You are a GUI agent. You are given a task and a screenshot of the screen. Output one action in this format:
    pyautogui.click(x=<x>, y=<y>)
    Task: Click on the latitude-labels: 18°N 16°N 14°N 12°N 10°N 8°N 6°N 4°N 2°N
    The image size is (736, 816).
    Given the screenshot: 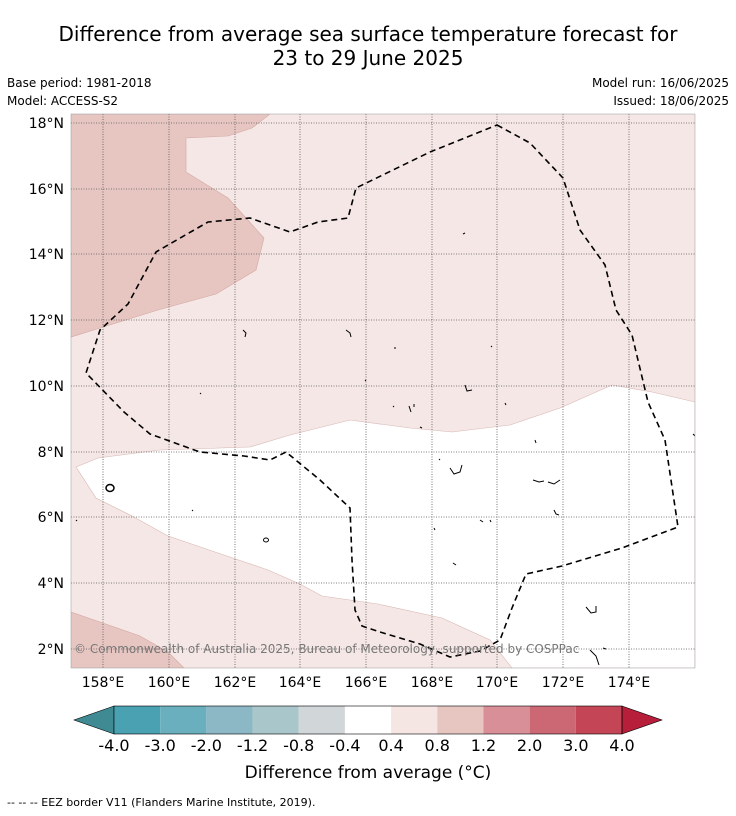 What is the action you would take?
    pyautogui.click(x=46, y=387)
    